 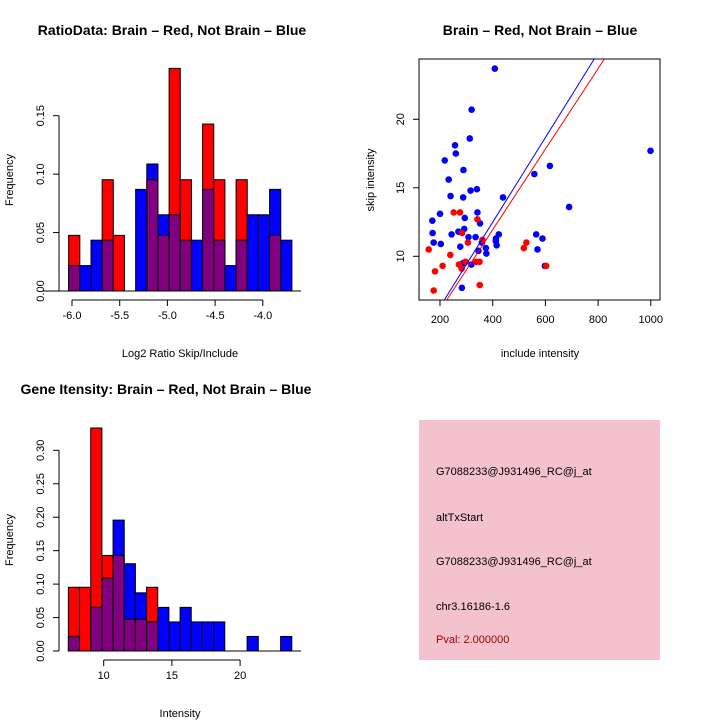 What do you see at coordinates (240, 676) in the screenshot?
I see `intensity-x-tick-label: 20` at bounding box center [240, 676].